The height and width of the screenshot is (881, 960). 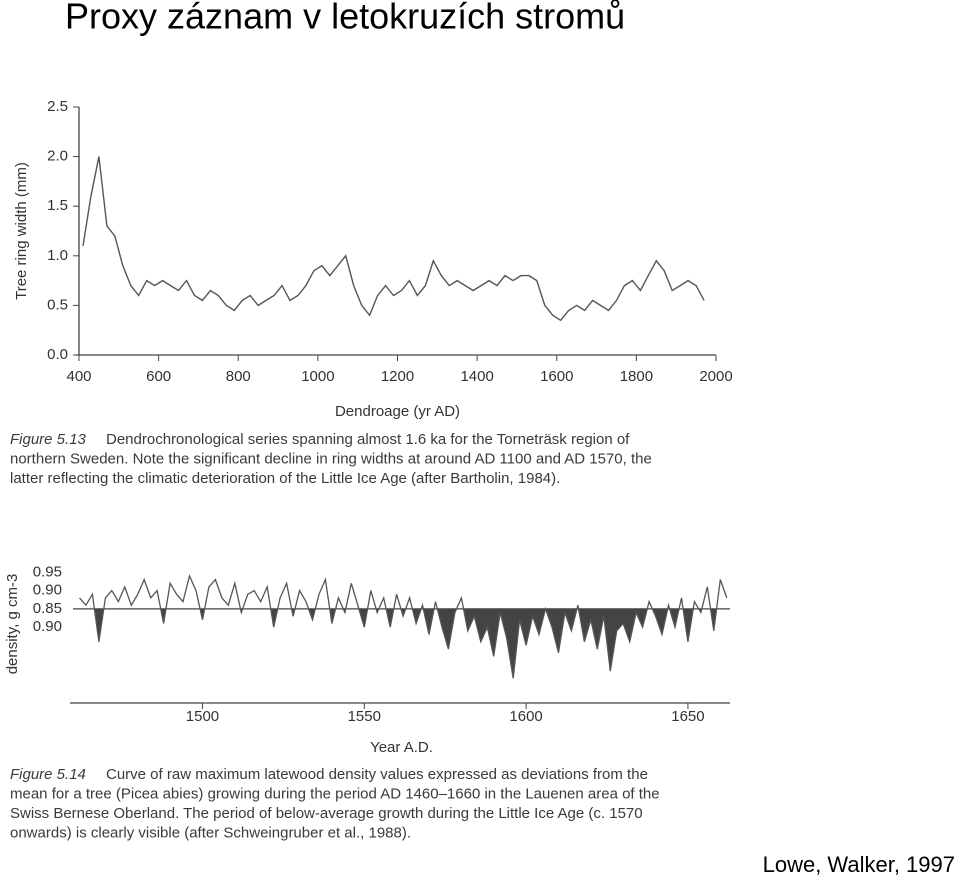 What do you see at coordinates (57, 205) in the screenshot?
I see `y-tick-label: 1.5` at bounding box center [57, 205].